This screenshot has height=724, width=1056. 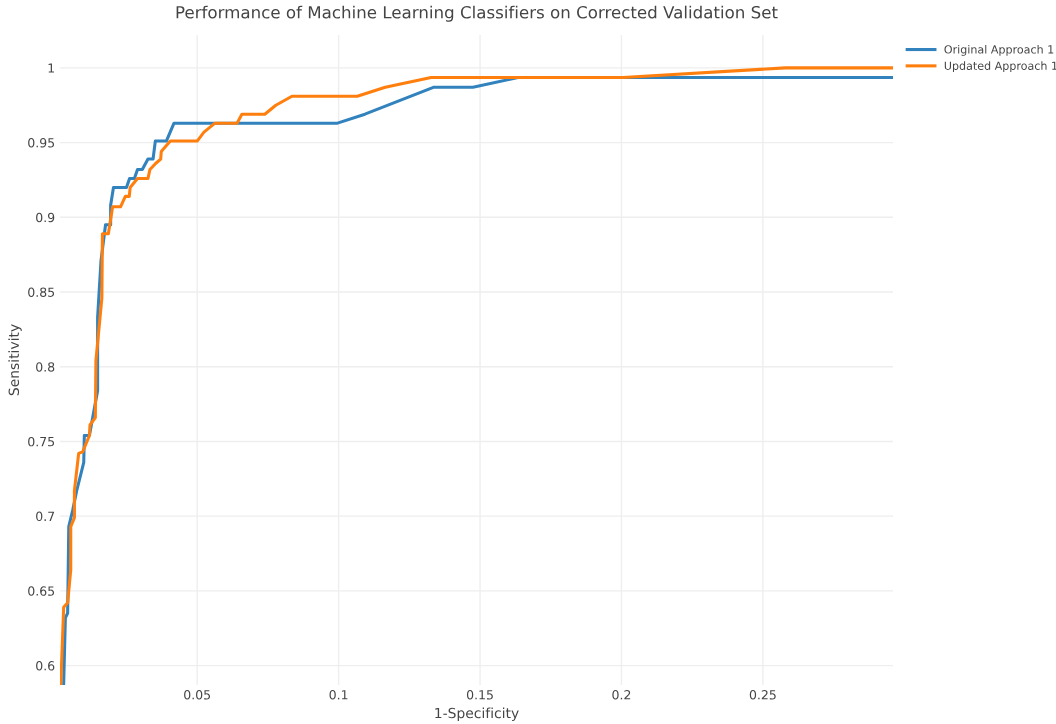 I want to click on y-tick-label: 0.65, so click(x=41, y=591).